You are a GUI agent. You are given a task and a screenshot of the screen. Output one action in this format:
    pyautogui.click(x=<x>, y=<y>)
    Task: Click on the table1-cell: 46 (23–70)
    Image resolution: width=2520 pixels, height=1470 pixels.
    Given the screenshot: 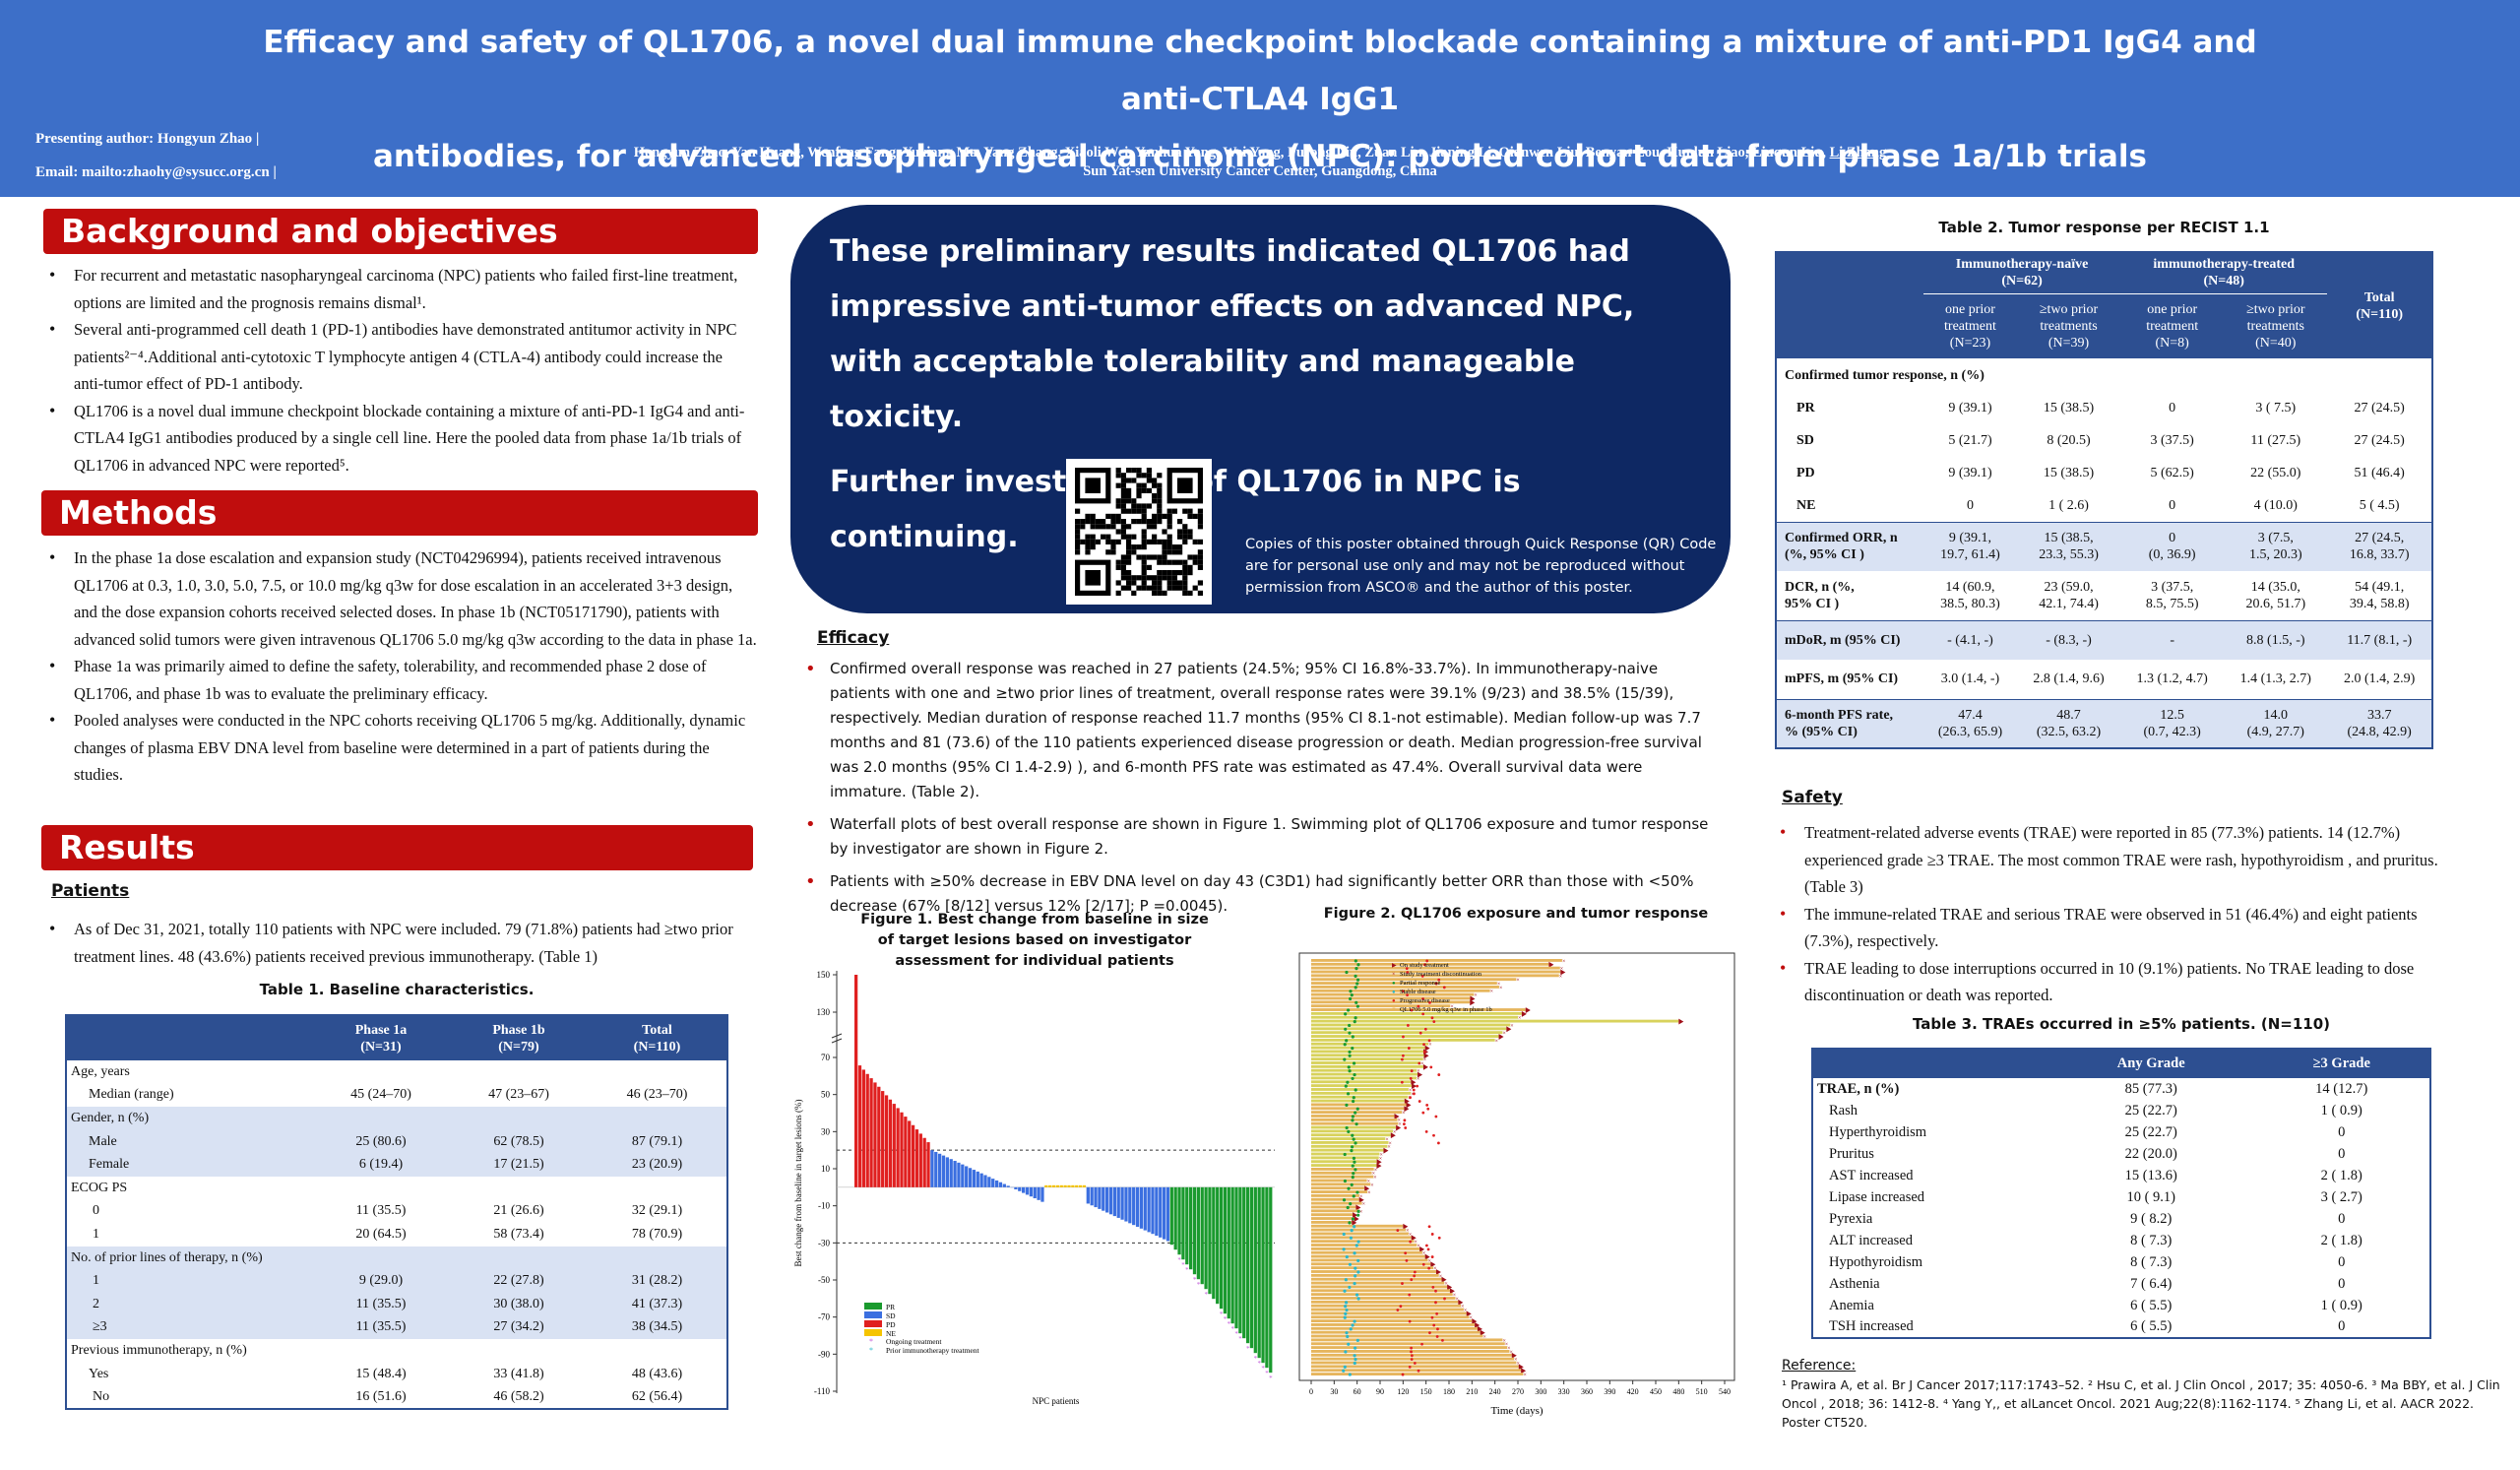 What is the action you would take?
    pyautogui.click(x=657, y=1095)
    